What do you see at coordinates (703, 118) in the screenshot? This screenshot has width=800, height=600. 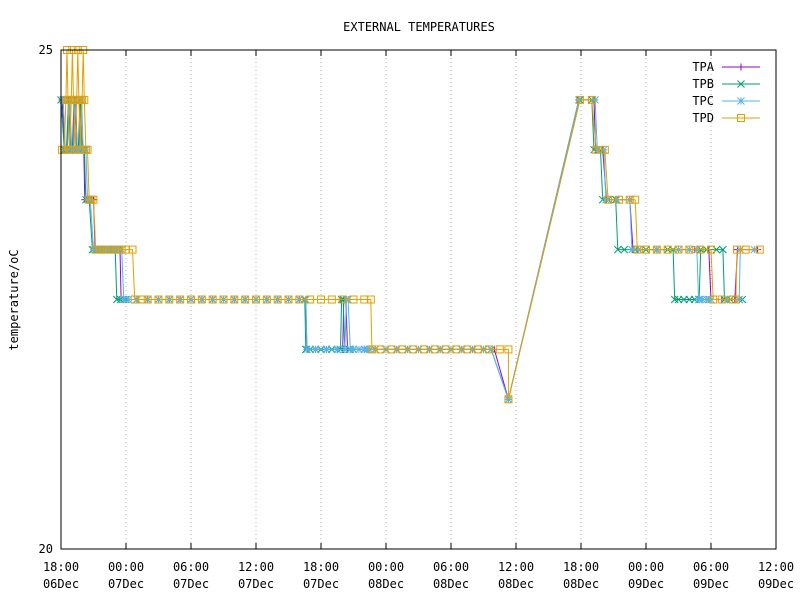 I see `legend-label: TPD` at bounding box center [703, 118].